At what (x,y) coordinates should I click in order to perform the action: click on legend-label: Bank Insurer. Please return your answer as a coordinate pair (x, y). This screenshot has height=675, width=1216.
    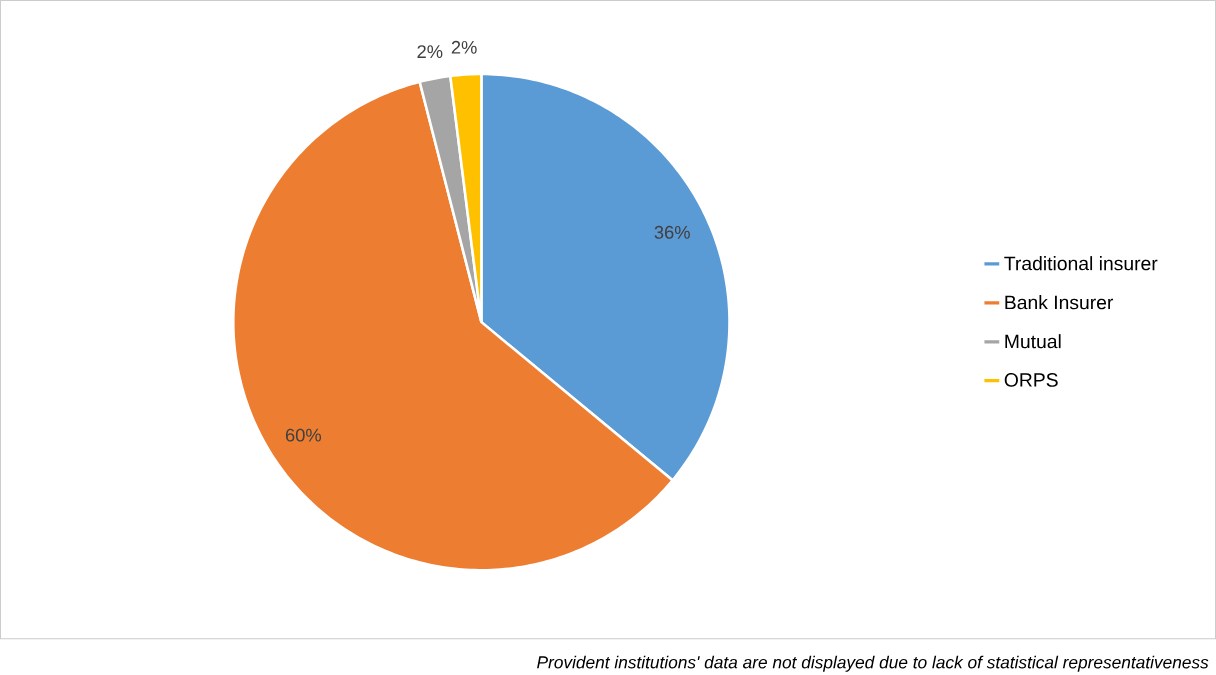
    Looking at the image, I should click on (1059, 302).